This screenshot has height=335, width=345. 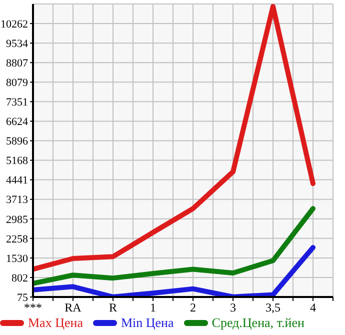 What do you see at coordinates (73, 307) in the screenshot?
I see `x-tick-label: RA` at bounding box center [73, 307].